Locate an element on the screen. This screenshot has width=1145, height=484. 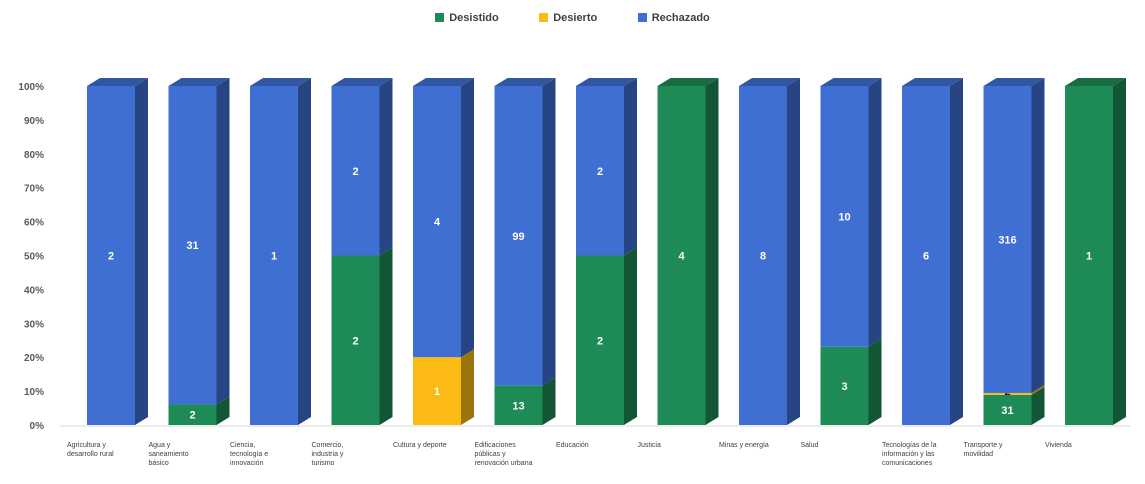
bar-top-desistido-justicia is located at coordinates (688, 82).